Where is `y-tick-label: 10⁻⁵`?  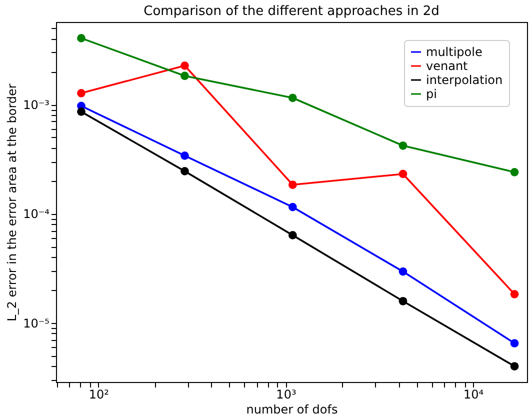
y-tick-label: 10⁻⁵ is located at coordinates (36, 323).